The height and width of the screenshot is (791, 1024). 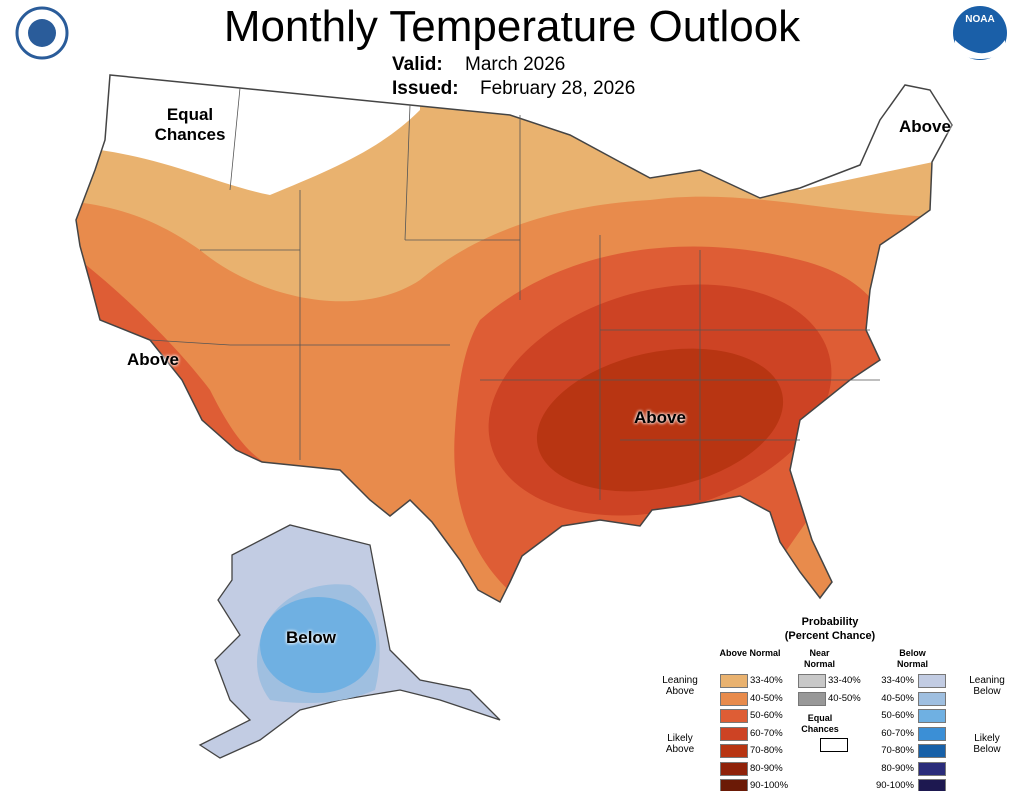 What do you see at coordinates (425, 88) in the screenshot?
I see `issued-label: Issued:` at bounding box center [425, 88].